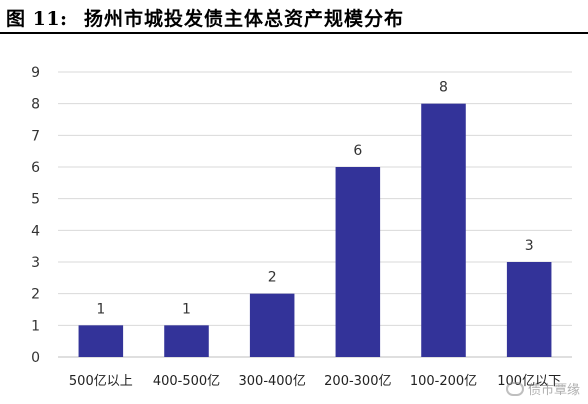 The image size is (588, 404). I want to click on bar-value-label: 6, so click(357, 151).